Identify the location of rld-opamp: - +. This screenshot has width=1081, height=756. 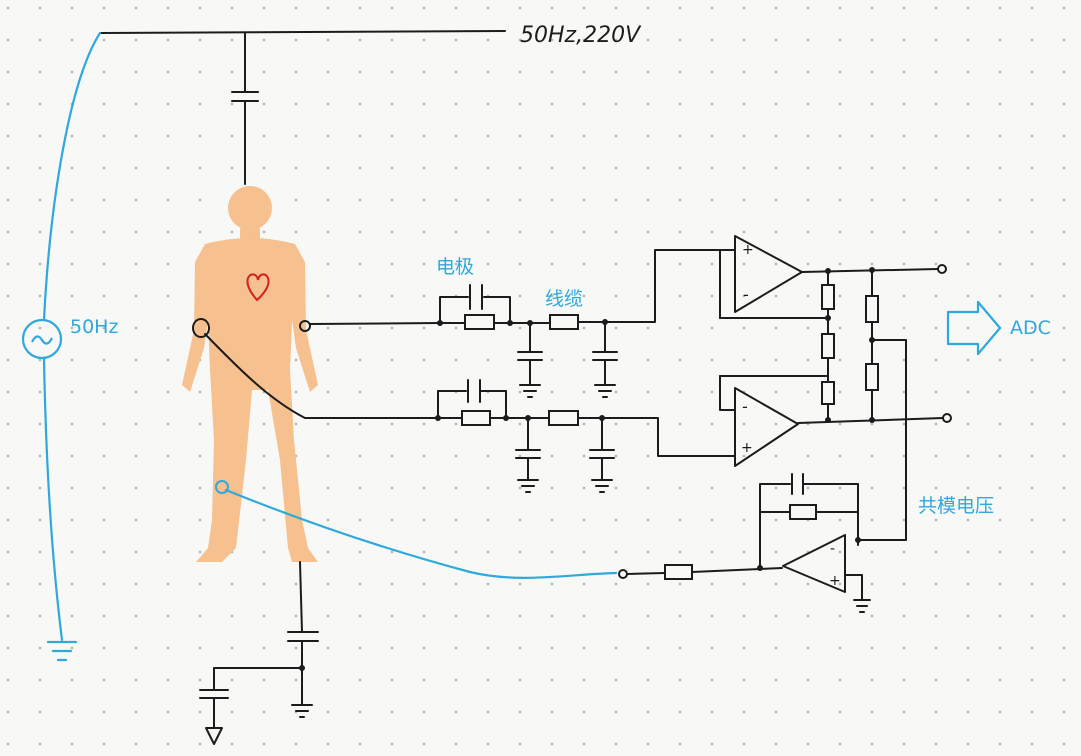
(814, 563).